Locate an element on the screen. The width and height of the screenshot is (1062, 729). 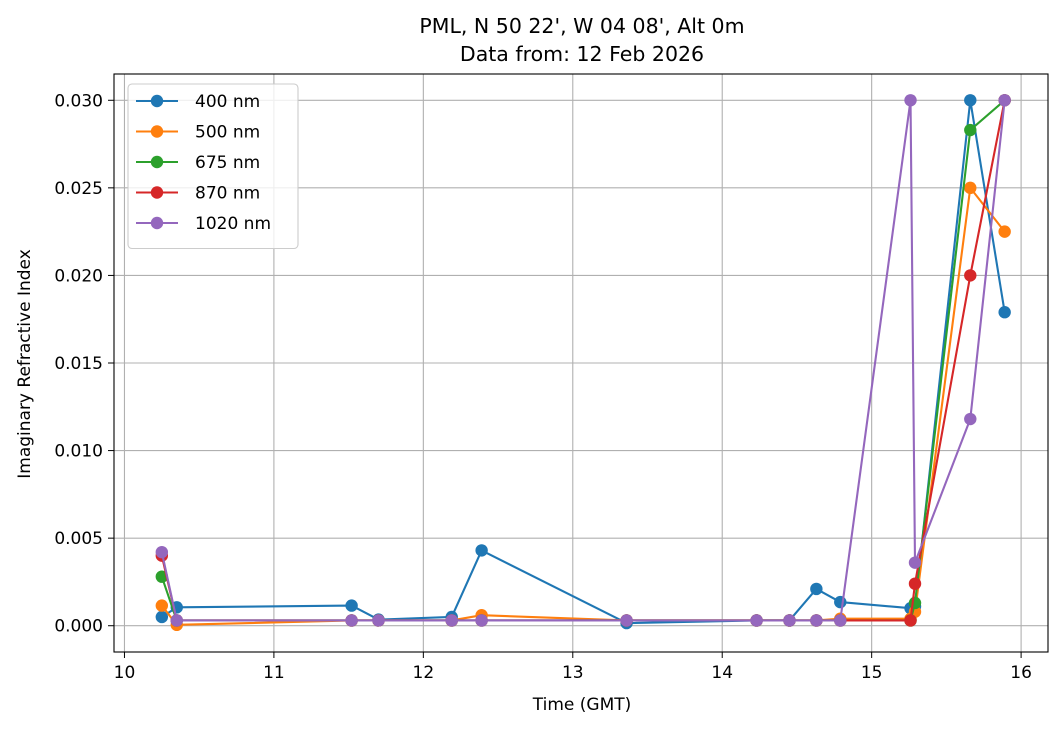
legend-item: 1020 nm is located at coordinates (203, 224).